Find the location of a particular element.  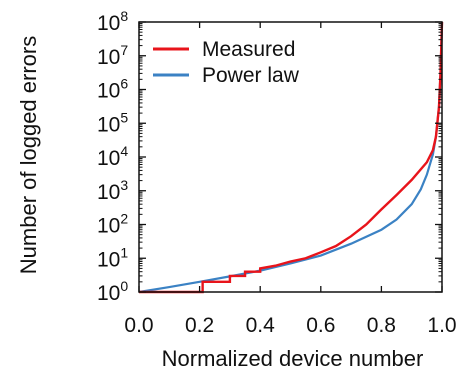

legend-label-measured: Measured is located at coordinates (248, 49).